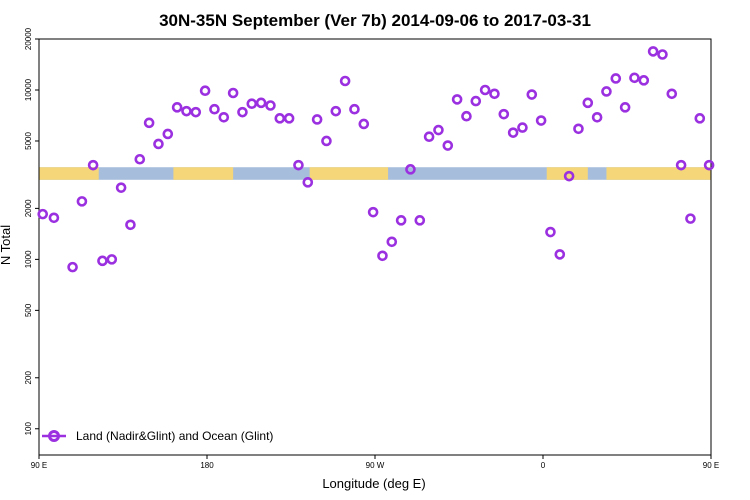 The image size is (750, 500). I want to click on x-tick-label: 90 W, so click(375, 465).